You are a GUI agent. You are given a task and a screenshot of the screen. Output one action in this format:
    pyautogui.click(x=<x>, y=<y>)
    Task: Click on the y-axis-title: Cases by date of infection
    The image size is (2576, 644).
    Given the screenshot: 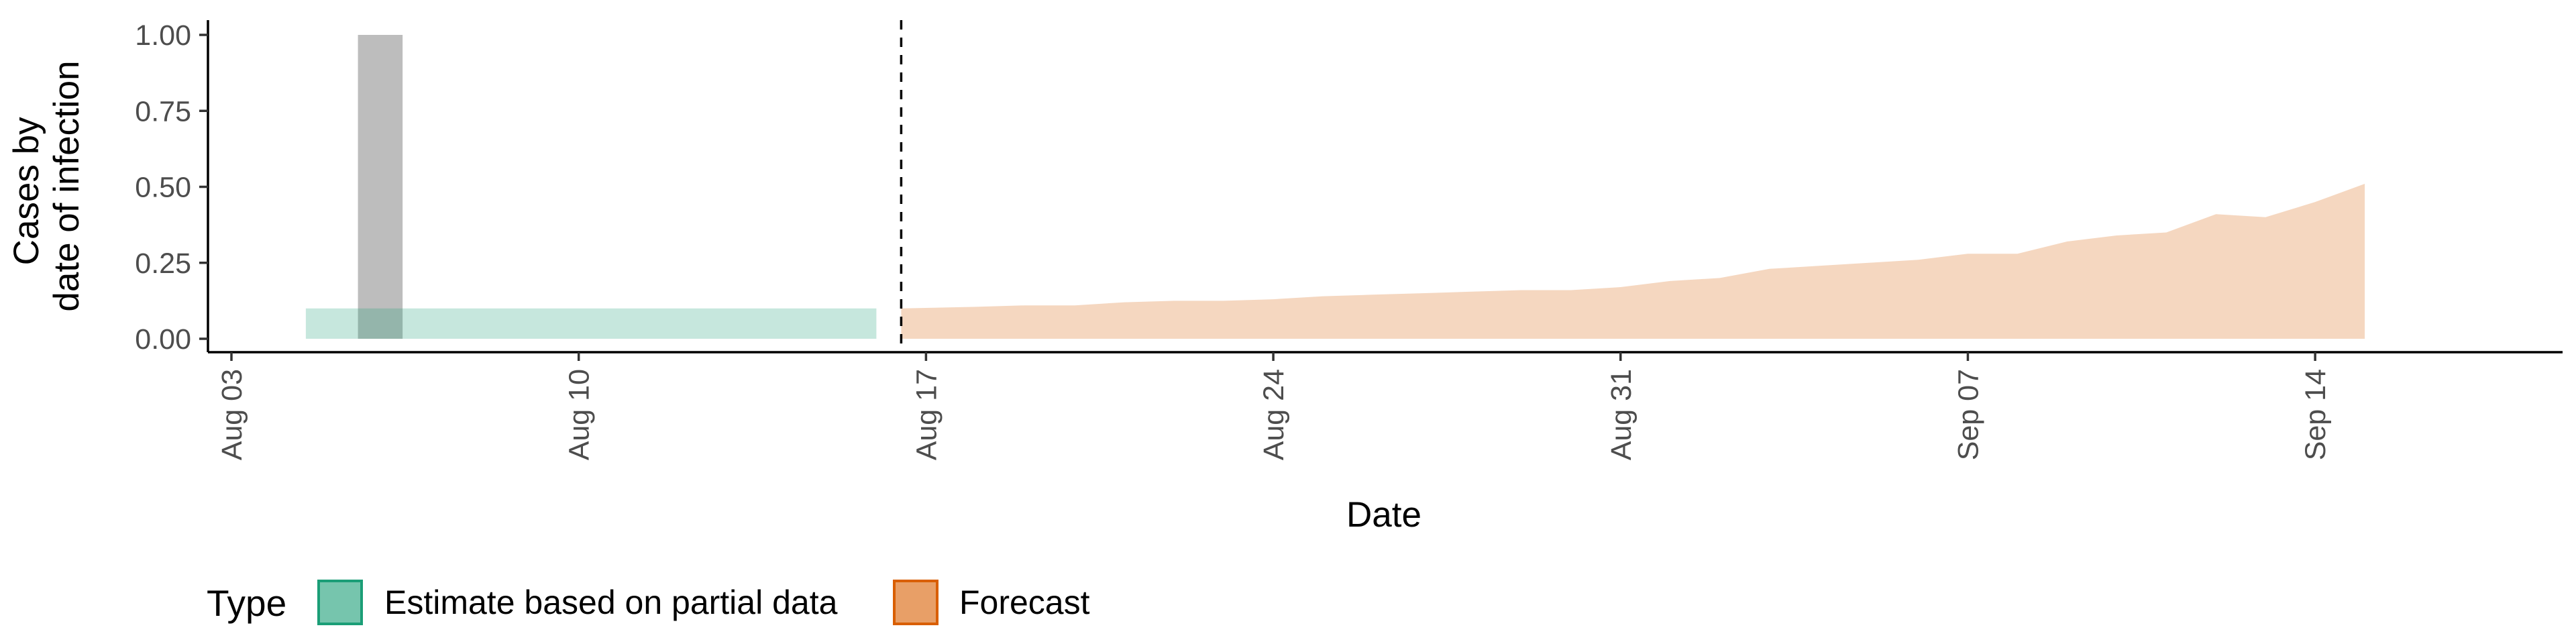 What is the action you would take?
    pyautogui.click(x=47, y=185)
    